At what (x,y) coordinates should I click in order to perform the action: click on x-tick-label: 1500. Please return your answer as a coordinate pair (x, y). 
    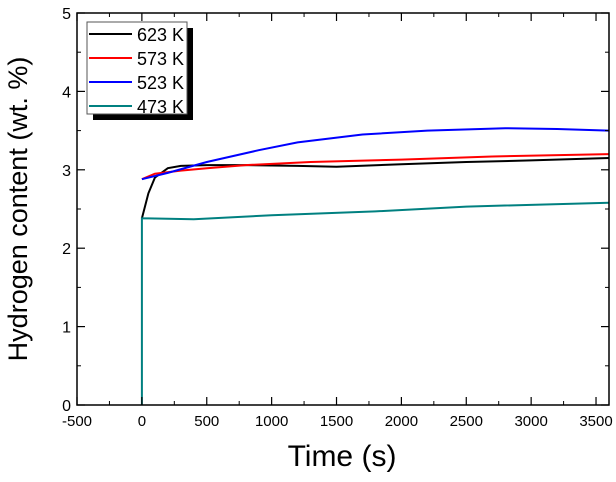
    Looking at the image, I should click on (336, 421).